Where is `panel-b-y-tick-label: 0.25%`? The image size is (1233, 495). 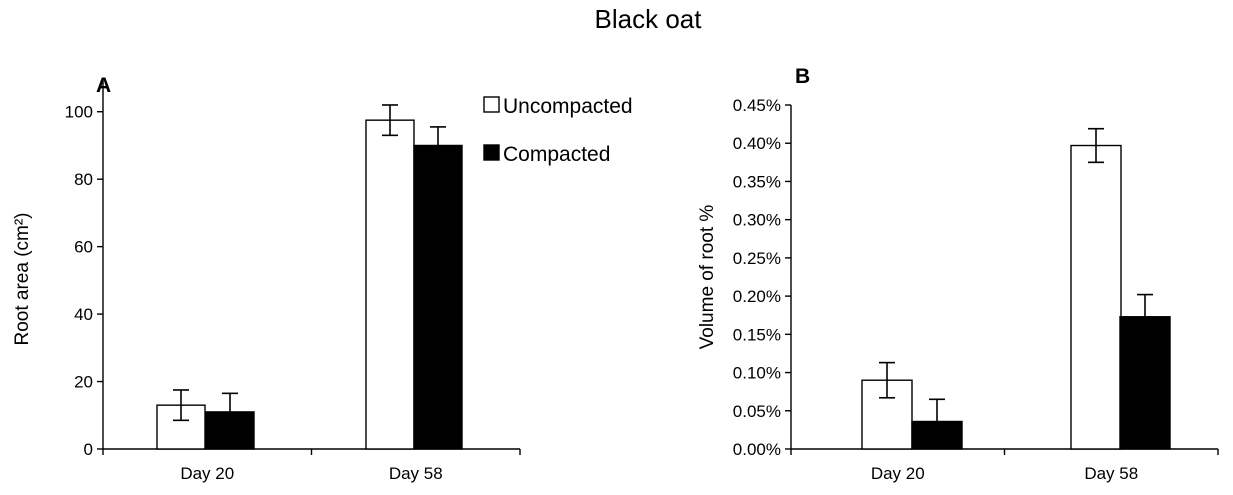 panel-b-y-tick-label: 0.25% is located at coordinates (757, 258).